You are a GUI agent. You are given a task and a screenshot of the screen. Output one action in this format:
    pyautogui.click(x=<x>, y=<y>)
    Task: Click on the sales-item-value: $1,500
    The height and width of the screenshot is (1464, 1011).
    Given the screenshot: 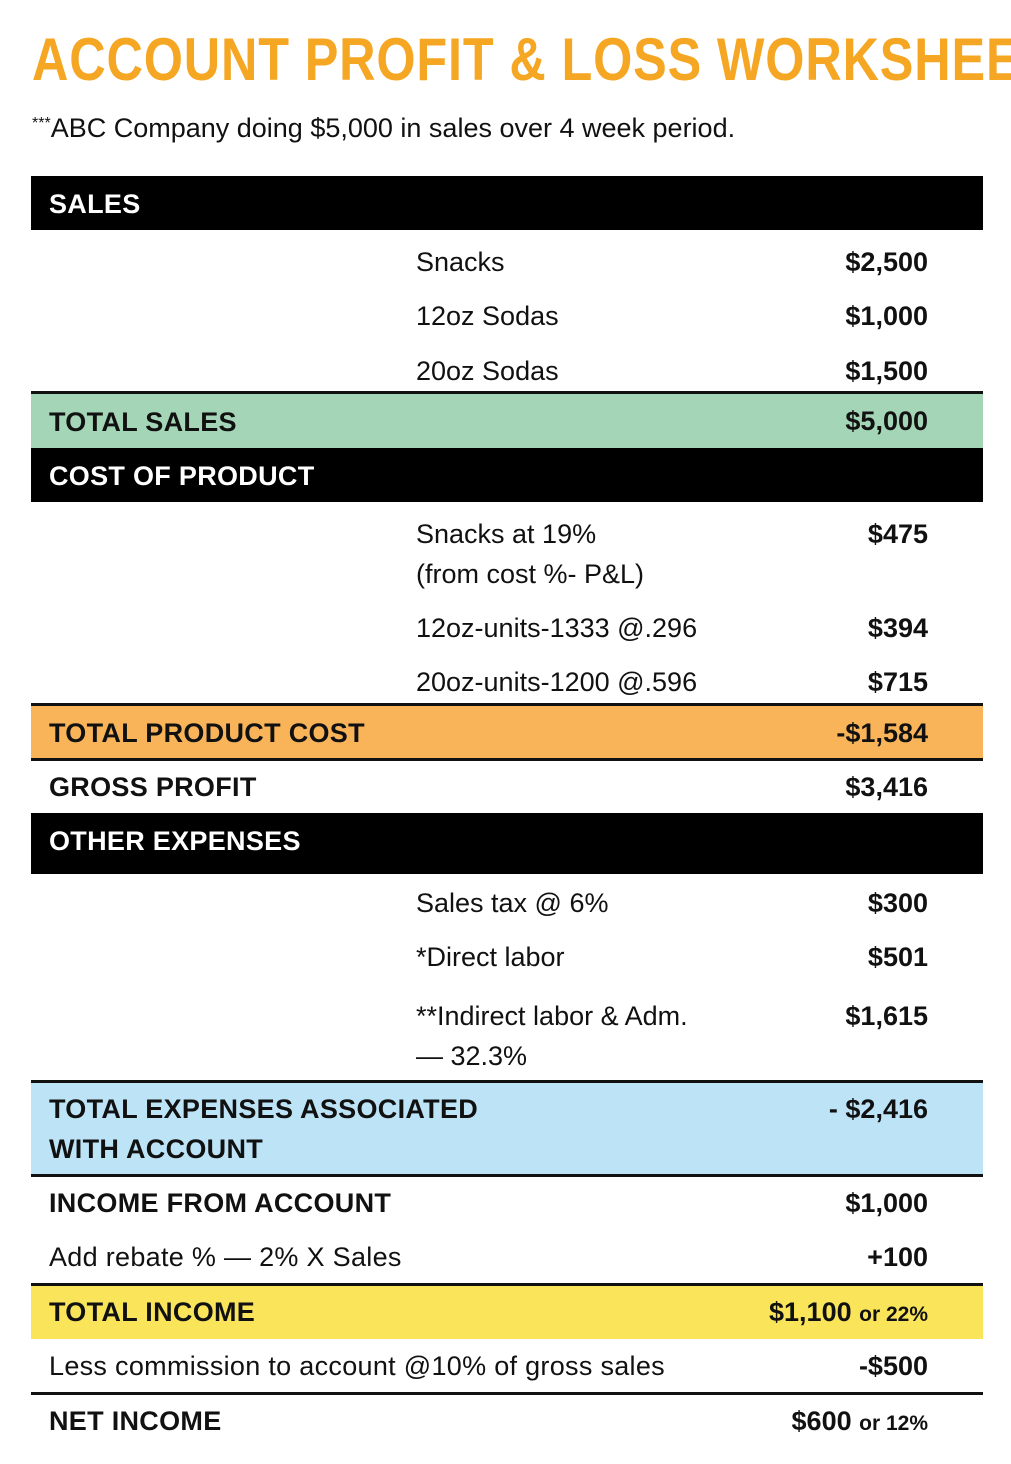 What is the action you would take?
    pyautogui.click(x=886, y=371)
    